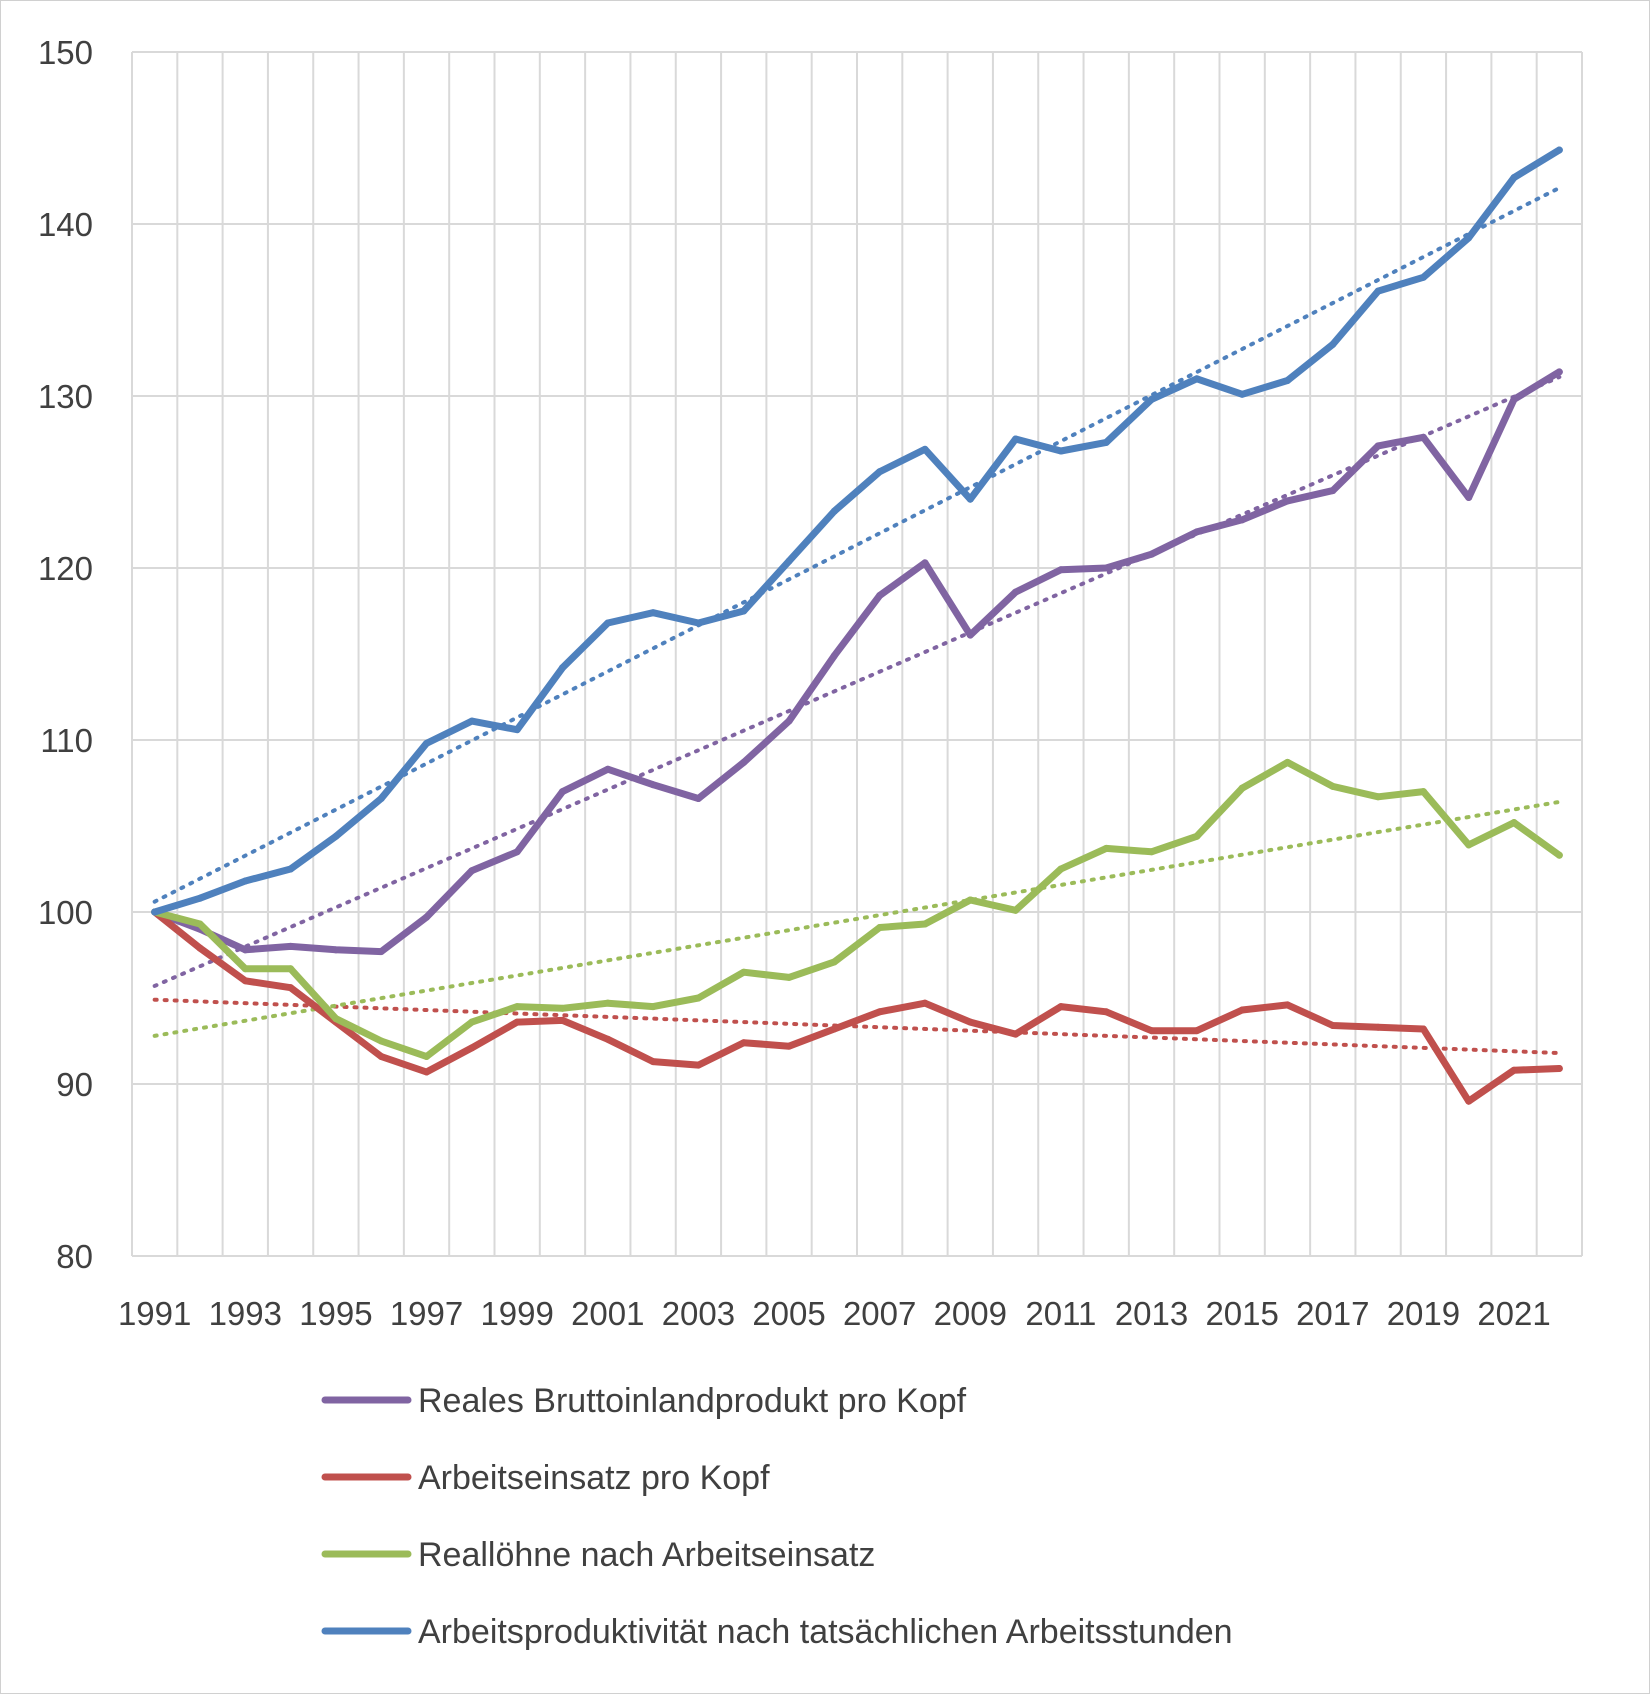 The height and width of the screenshot is (1694, 1650). Describe the element at coordinates (879, 1313) in the screenshot. I see `x-tick-label: 2007` at that location.